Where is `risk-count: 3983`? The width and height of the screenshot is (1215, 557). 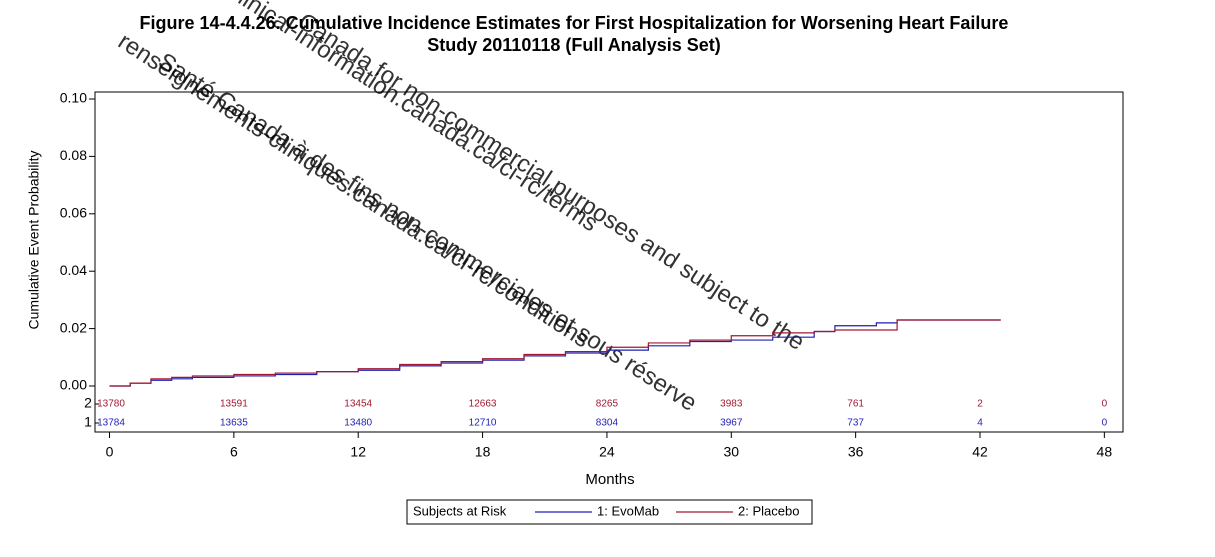
risk-count: 3983 is located at coordinates (731, 404).